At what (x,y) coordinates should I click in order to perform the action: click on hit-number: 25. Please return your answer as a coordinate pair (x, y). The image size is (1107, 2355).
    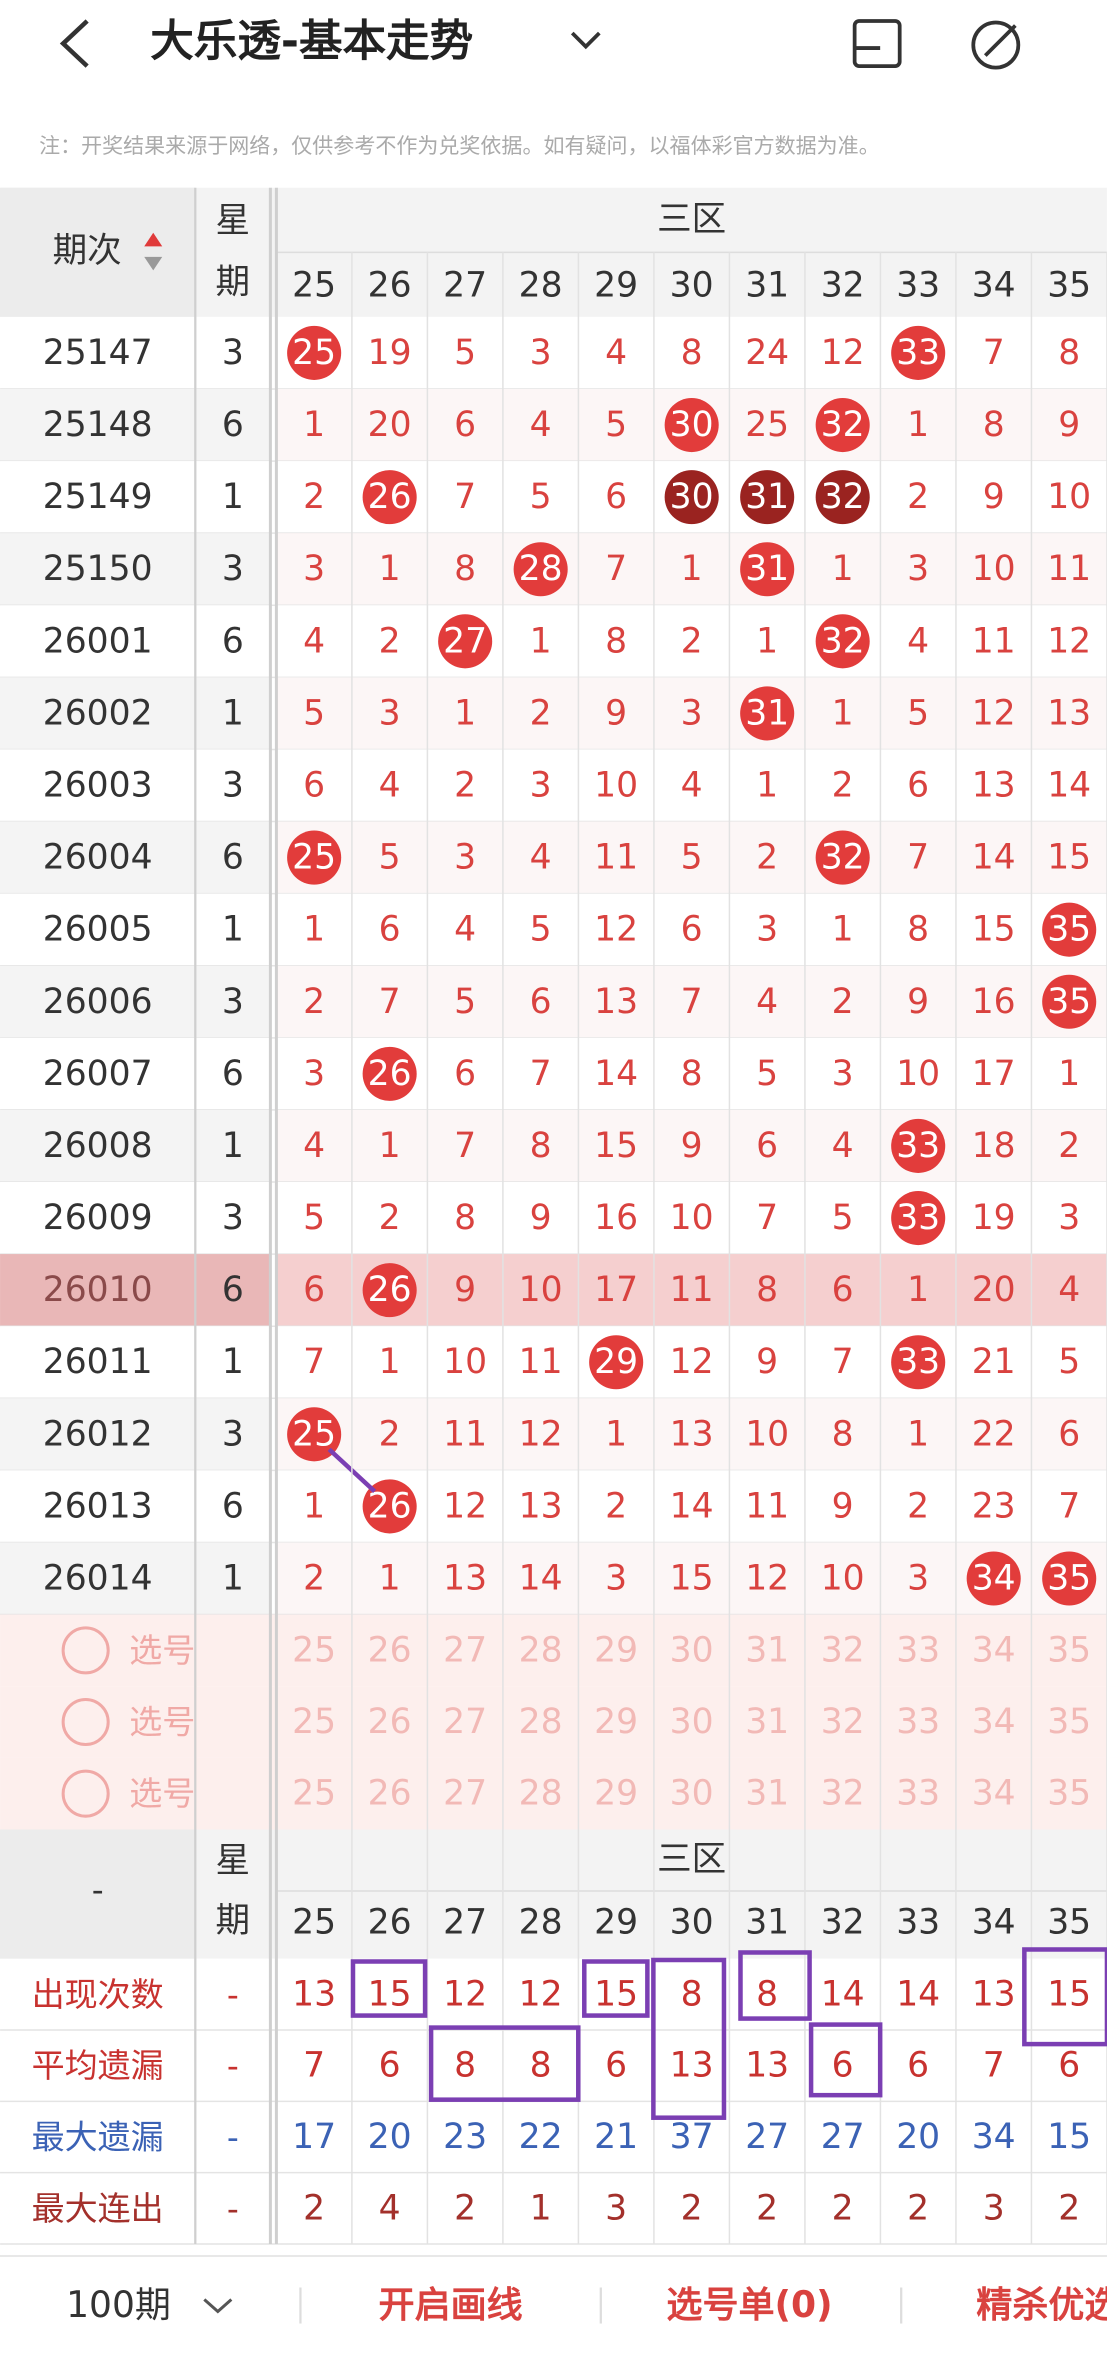
    Looking at the image, I should click on (314, 353).